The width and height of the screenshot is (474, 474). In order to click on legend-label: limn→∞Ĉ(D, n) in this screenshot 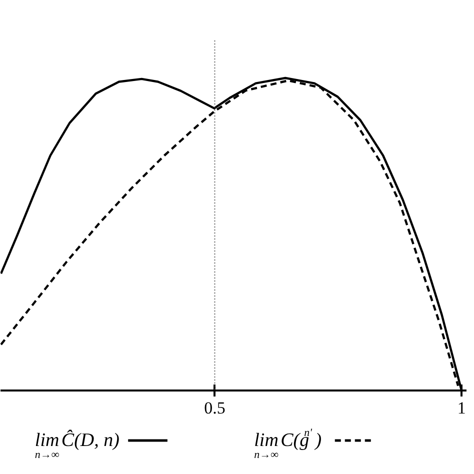, I will do `click(77, 445)`.